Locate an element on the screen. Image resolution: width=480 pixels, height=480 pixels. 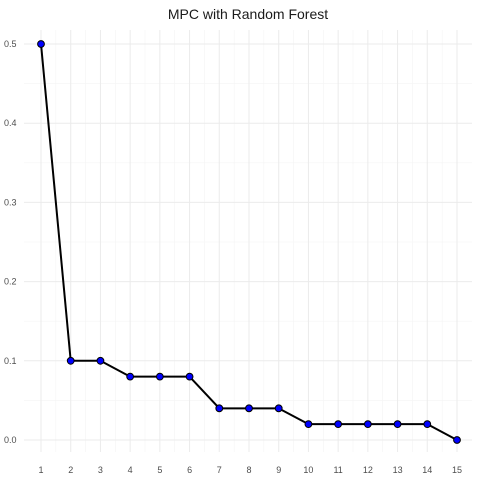
x-tick-label: 12 is located at coordinates (368, 470).